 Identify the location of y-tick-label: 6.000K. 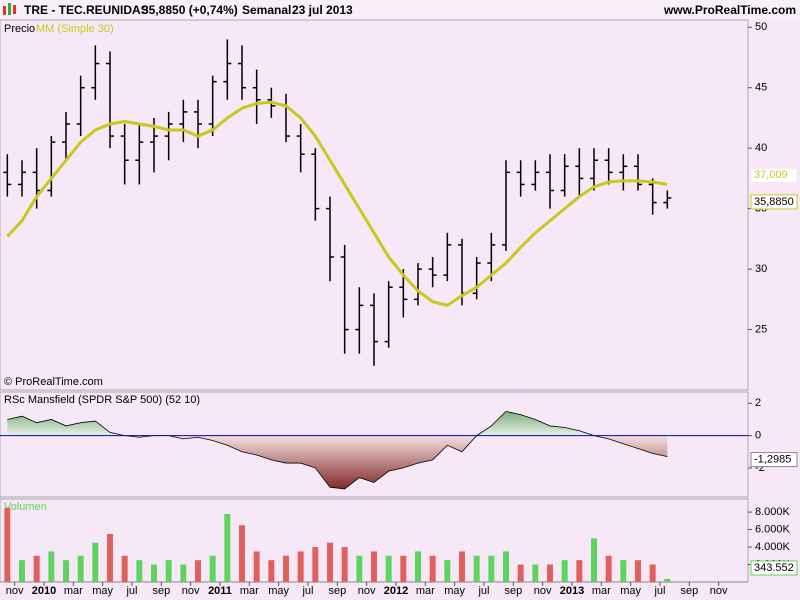
(773, 529).